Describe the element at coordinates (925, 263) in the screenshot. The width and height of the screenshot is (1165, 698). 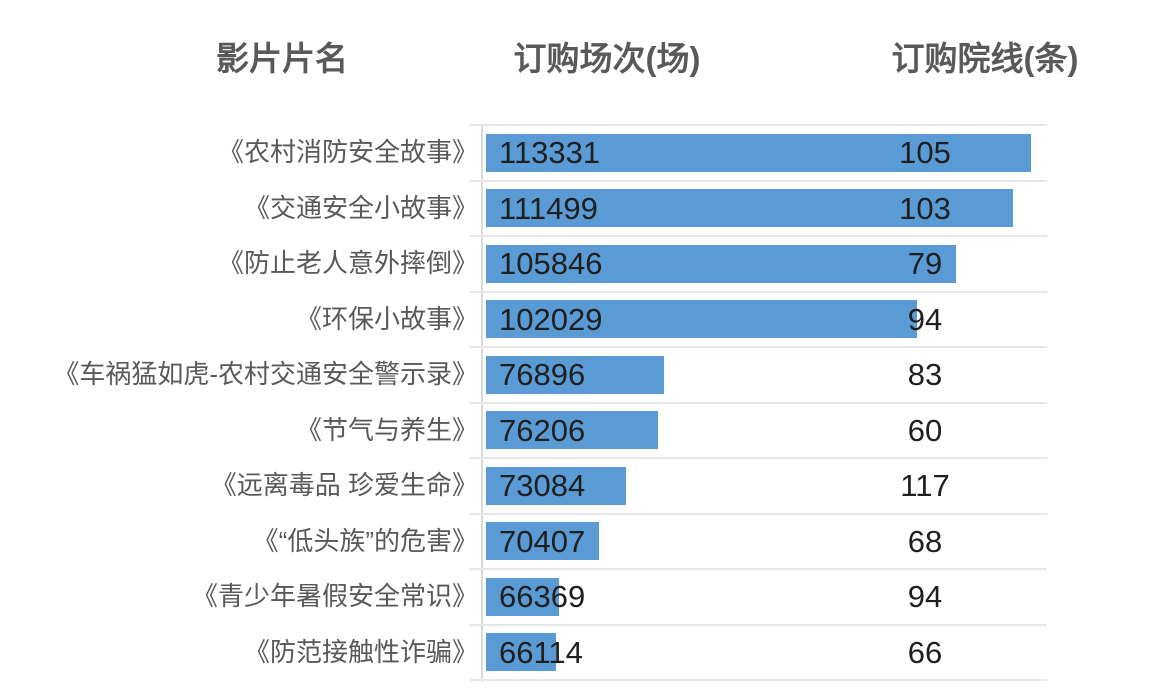
I see `cinema-chains-value: 79` at that location.